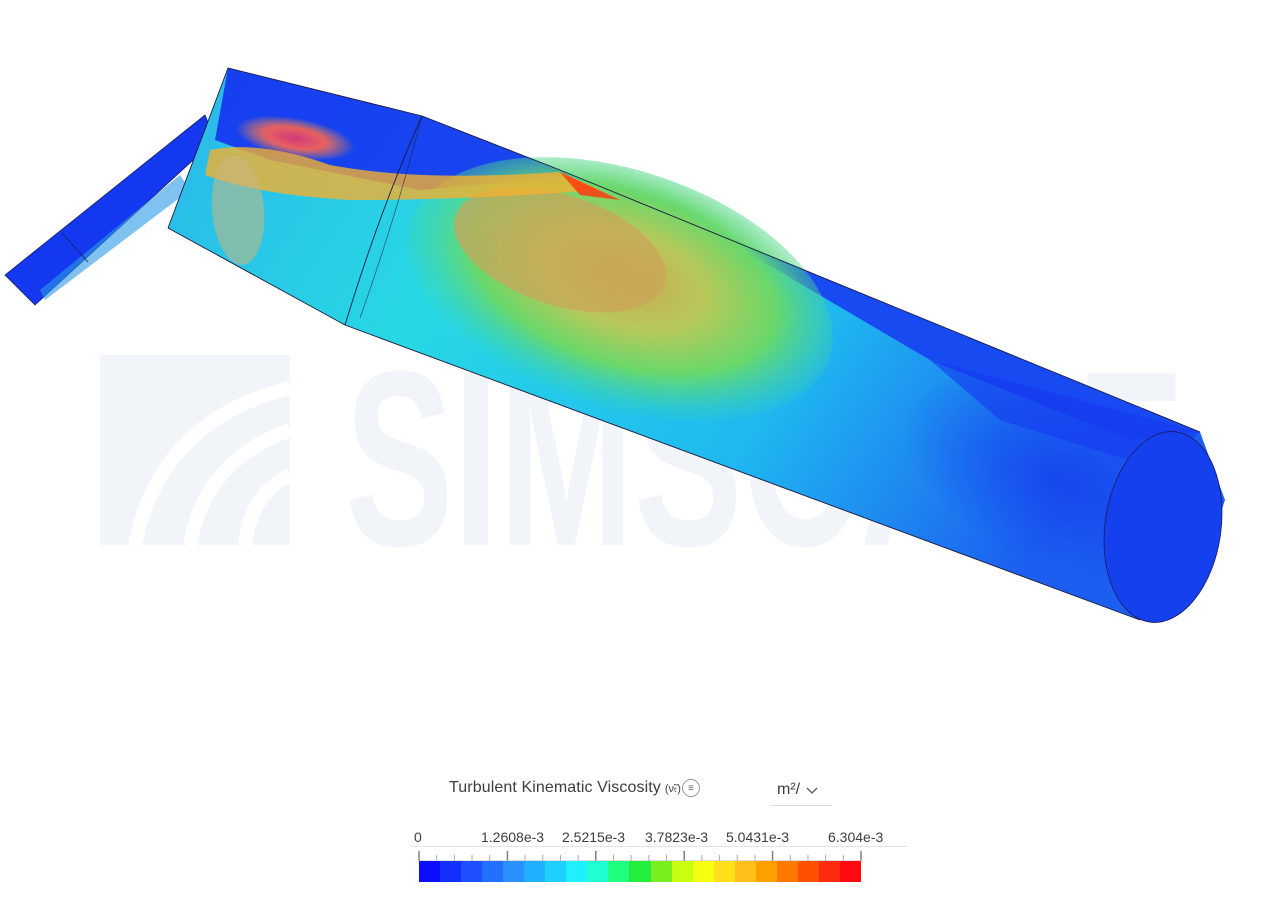  Describe the element at coordinates (856, 837) in the screenshot. I see `tick-label: 6.304e-3` at that location.